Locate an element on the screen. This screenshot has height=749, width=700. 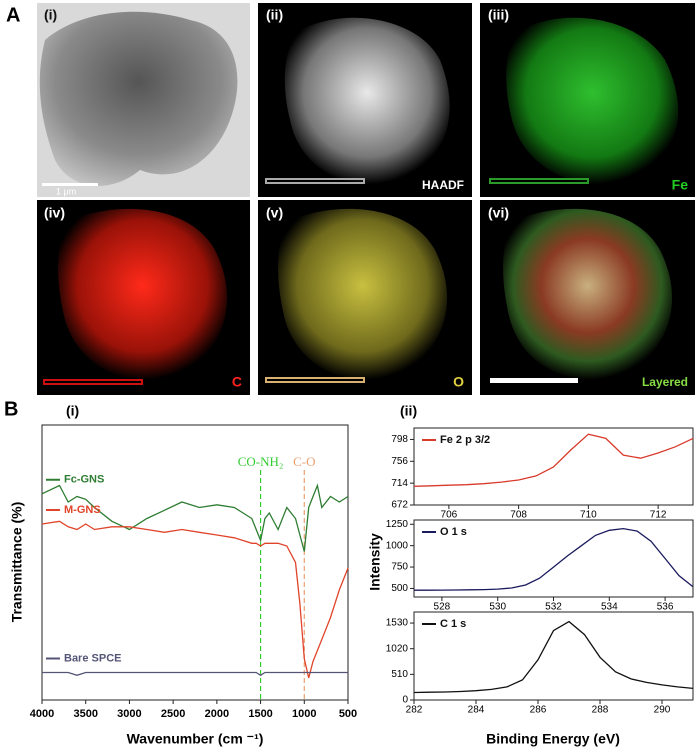
x-tick-label: 284 is located at coordinates (476, 710).